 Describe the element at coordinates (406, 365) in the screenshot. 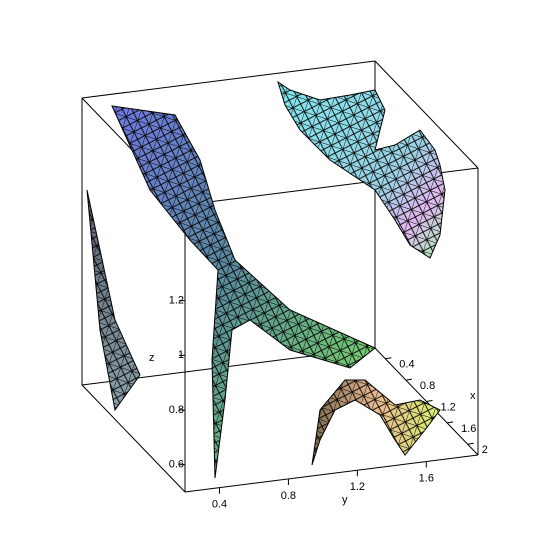

I see `x-tick-label: 0.4` at that location.